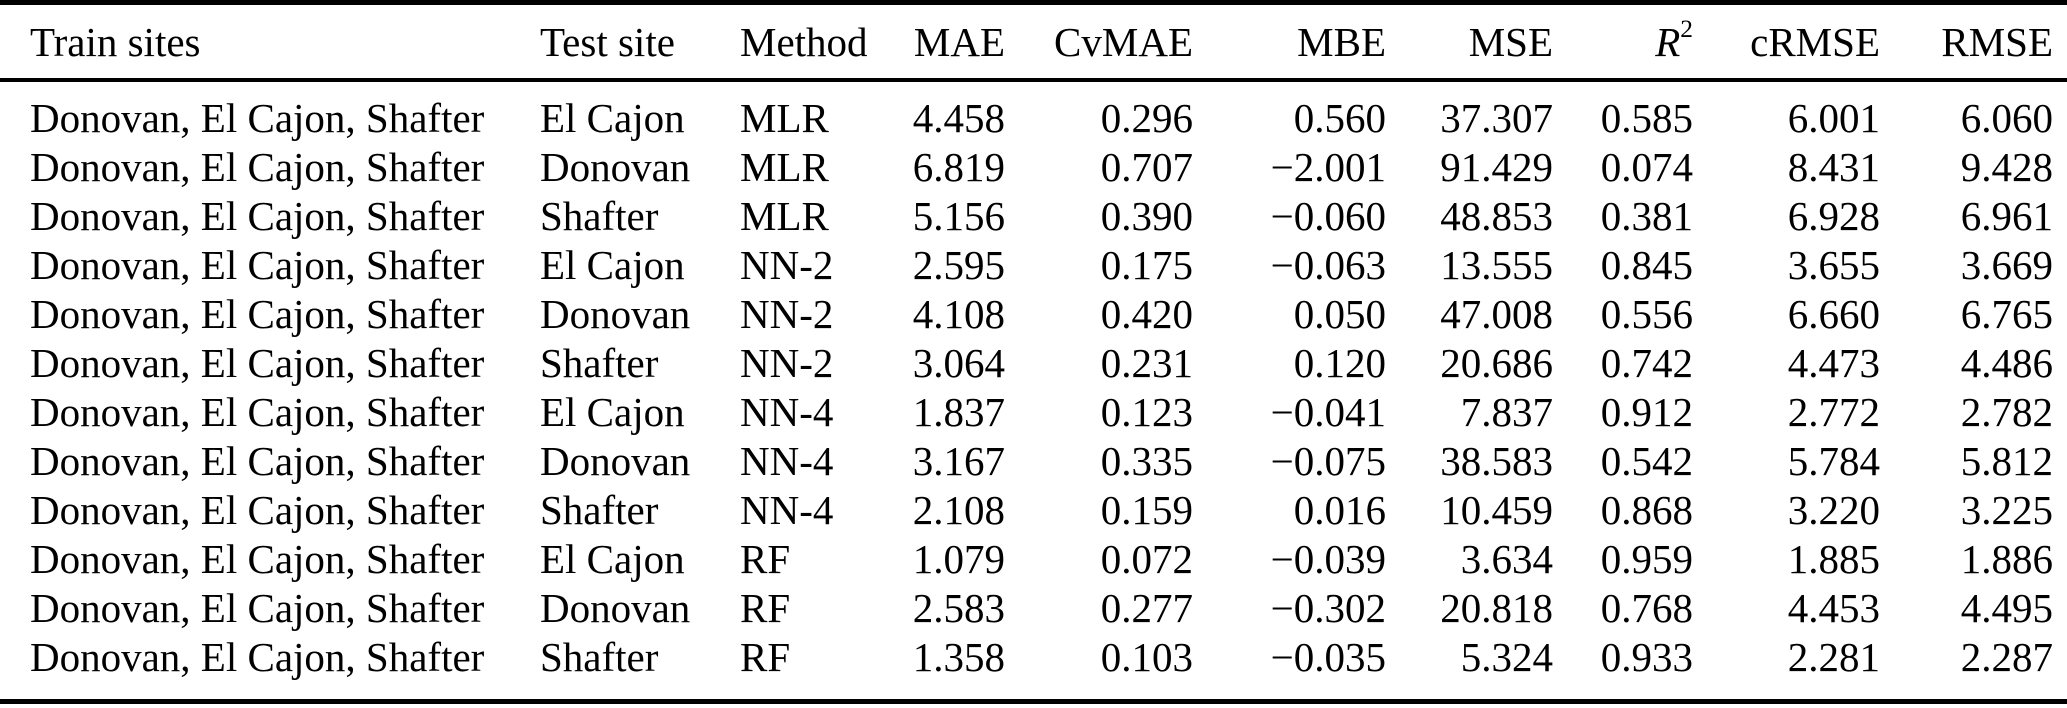  Describe the element at coordinates (1686, 29) in the screenshot. I see `column-header-superscript: 2` at that location.